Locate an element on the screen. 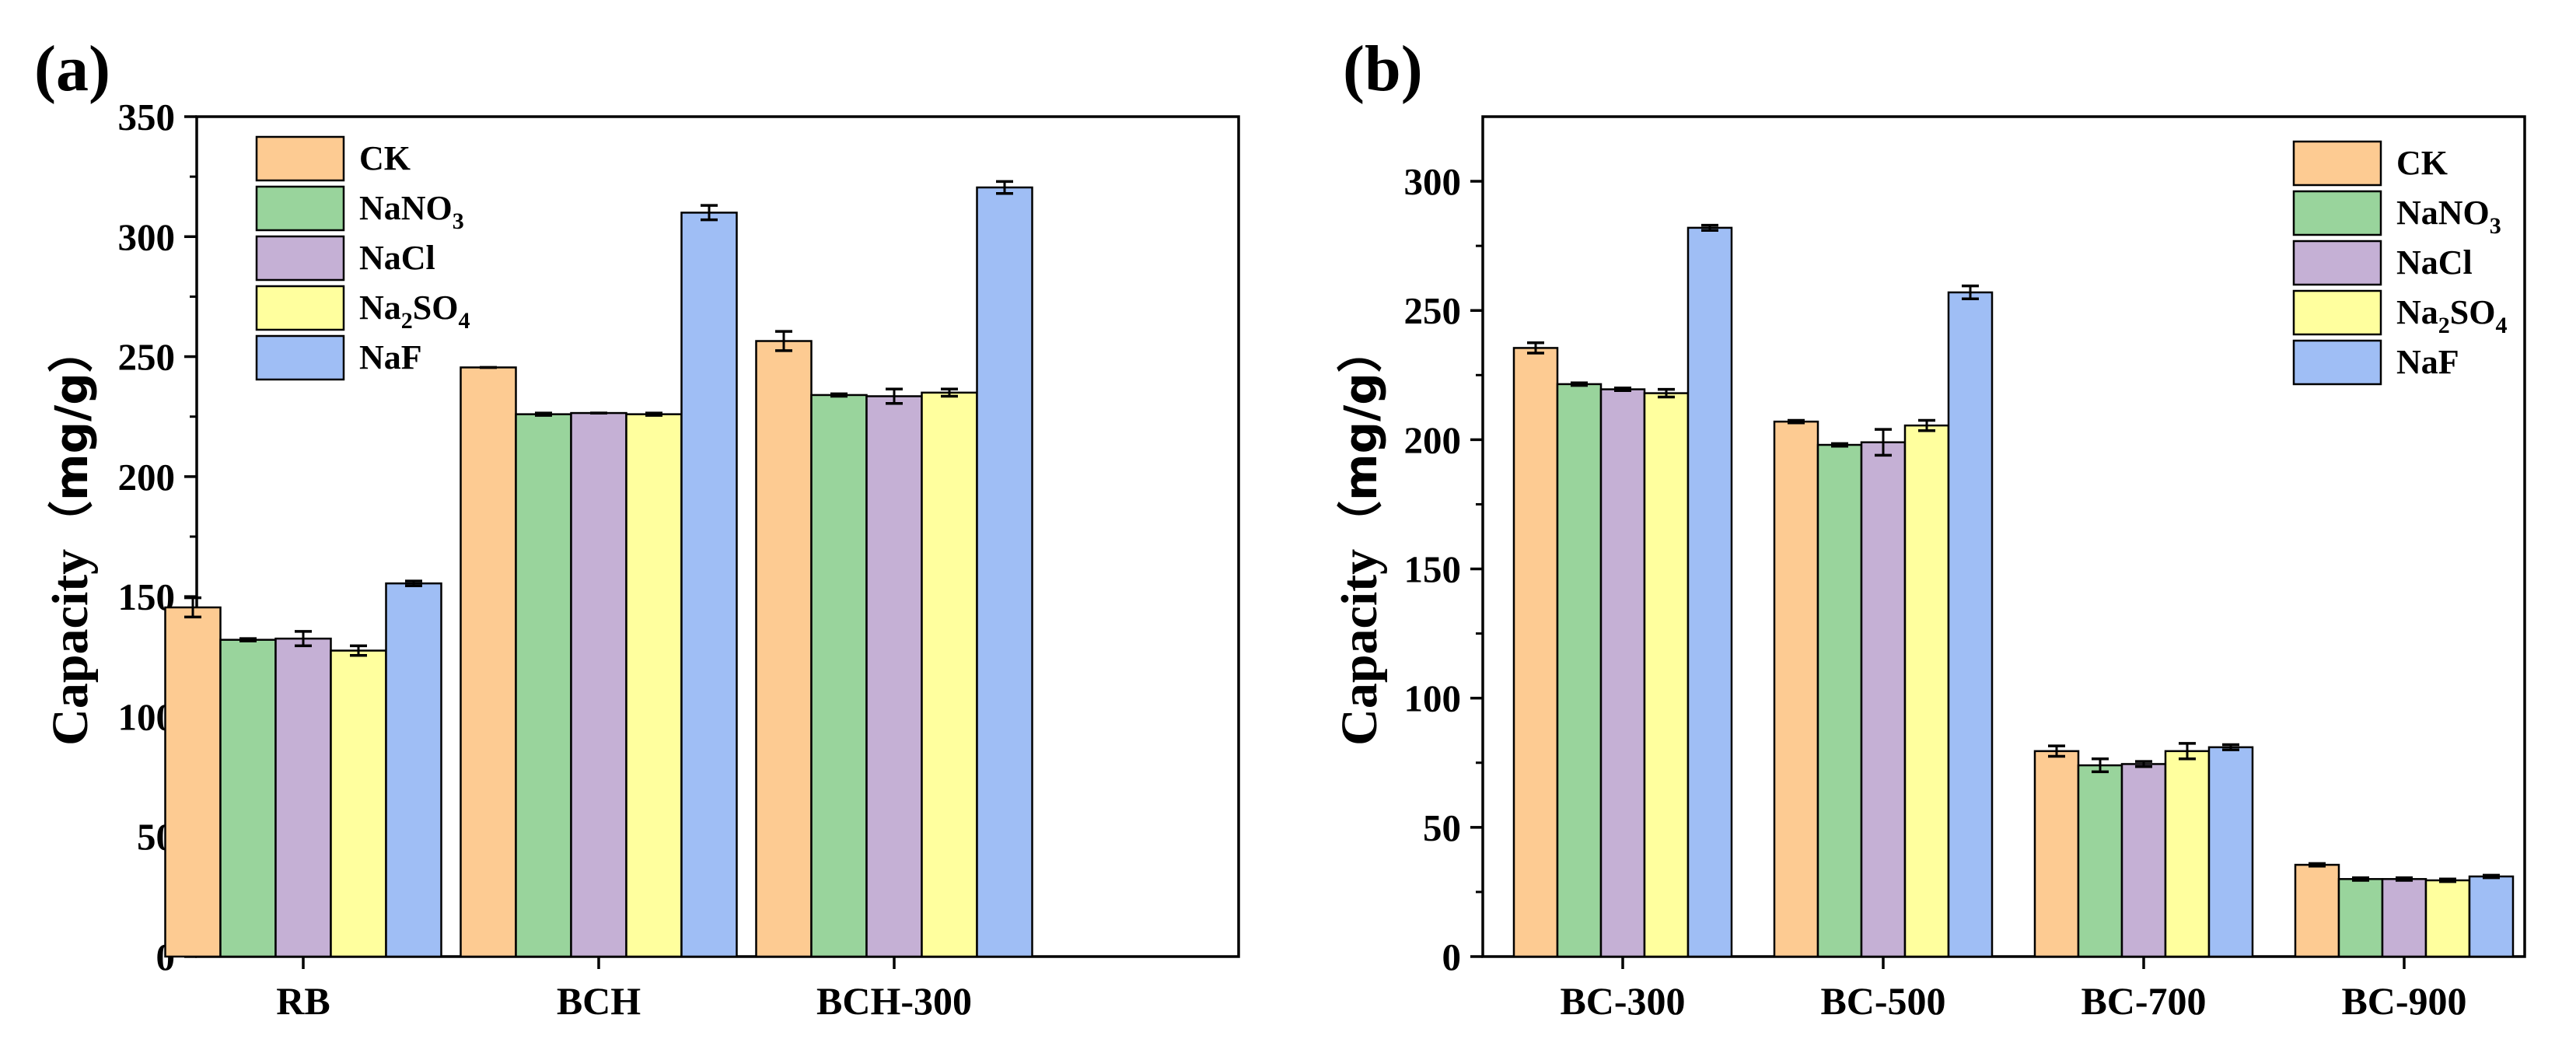  panel-b-legend-label: NaCl is located at coordinates (2434, 262).